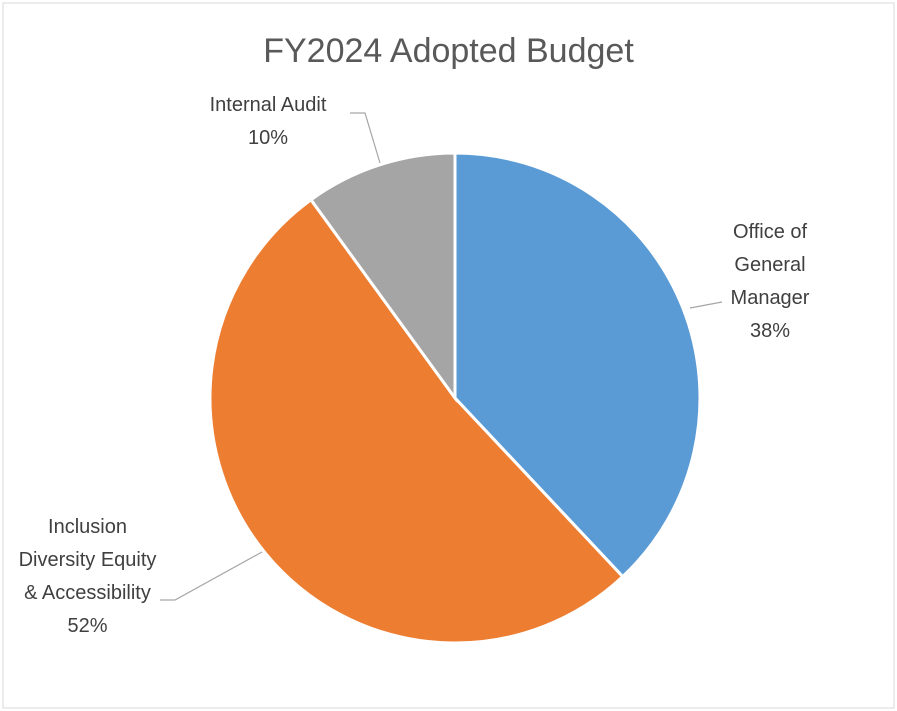 Image resolution: width=897 pixels, height=711 pixels. Describe the element at coordinates (382, 277) in the screenshot. I see `pie-slice` at that location.